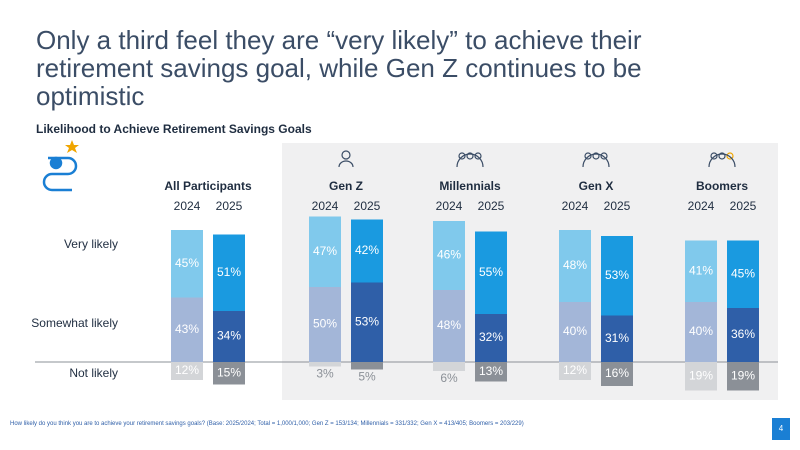  I want to click on value-label: 6%, so click(449, 378).